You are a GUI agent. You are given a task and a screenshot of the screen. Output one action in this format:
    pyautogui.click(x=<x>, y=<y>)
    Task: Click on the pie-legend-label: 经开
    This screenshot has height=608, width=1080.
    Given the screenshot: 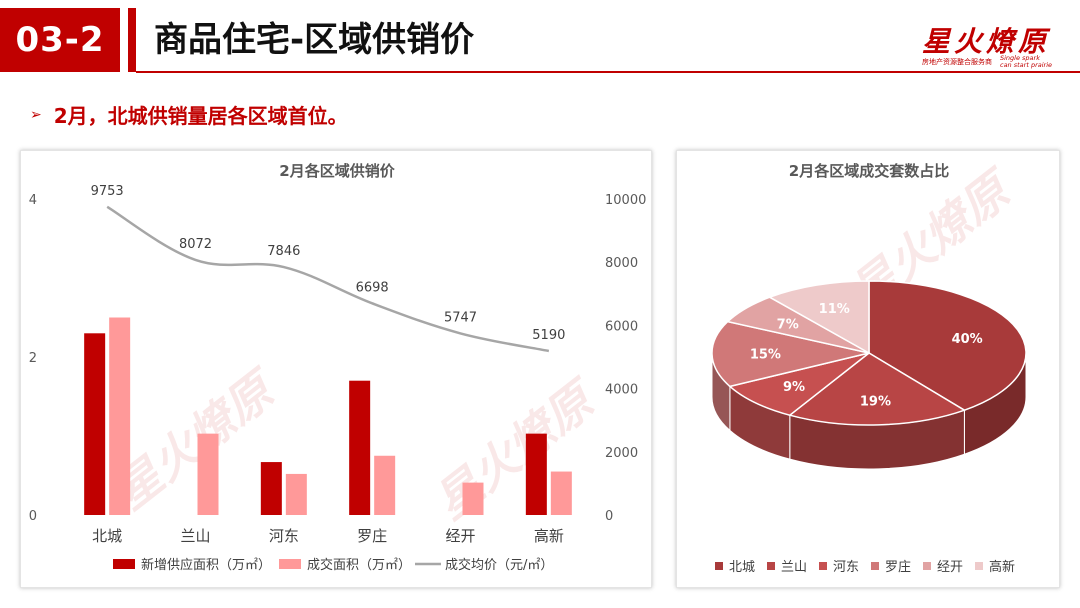 What is the action you would take?
    pyautogui.click(x=950, y=567)
    